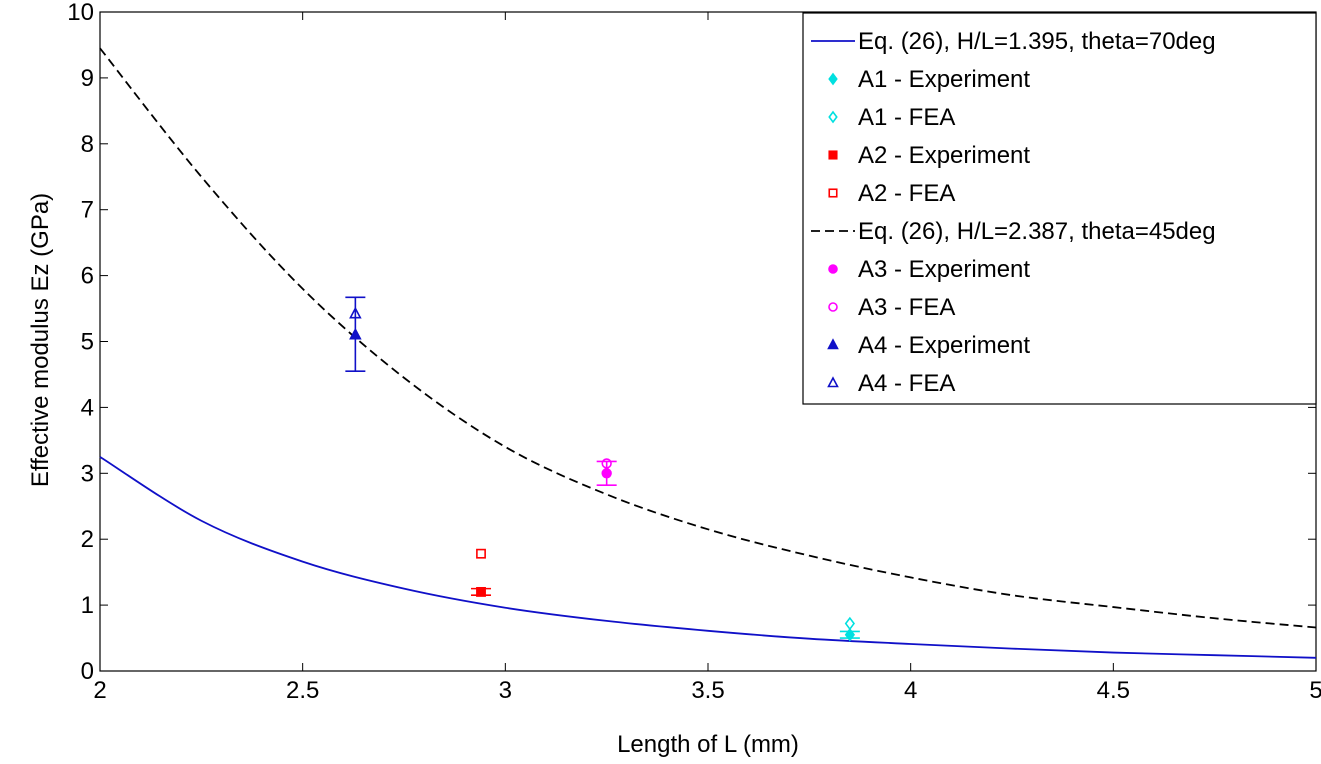  What do you see at coordinates (1037, 41) in the screenshot?
I see `legend-entry: Eq. (26), H/L=1.395, theta=70deg` at bounding box center [1037, 41].